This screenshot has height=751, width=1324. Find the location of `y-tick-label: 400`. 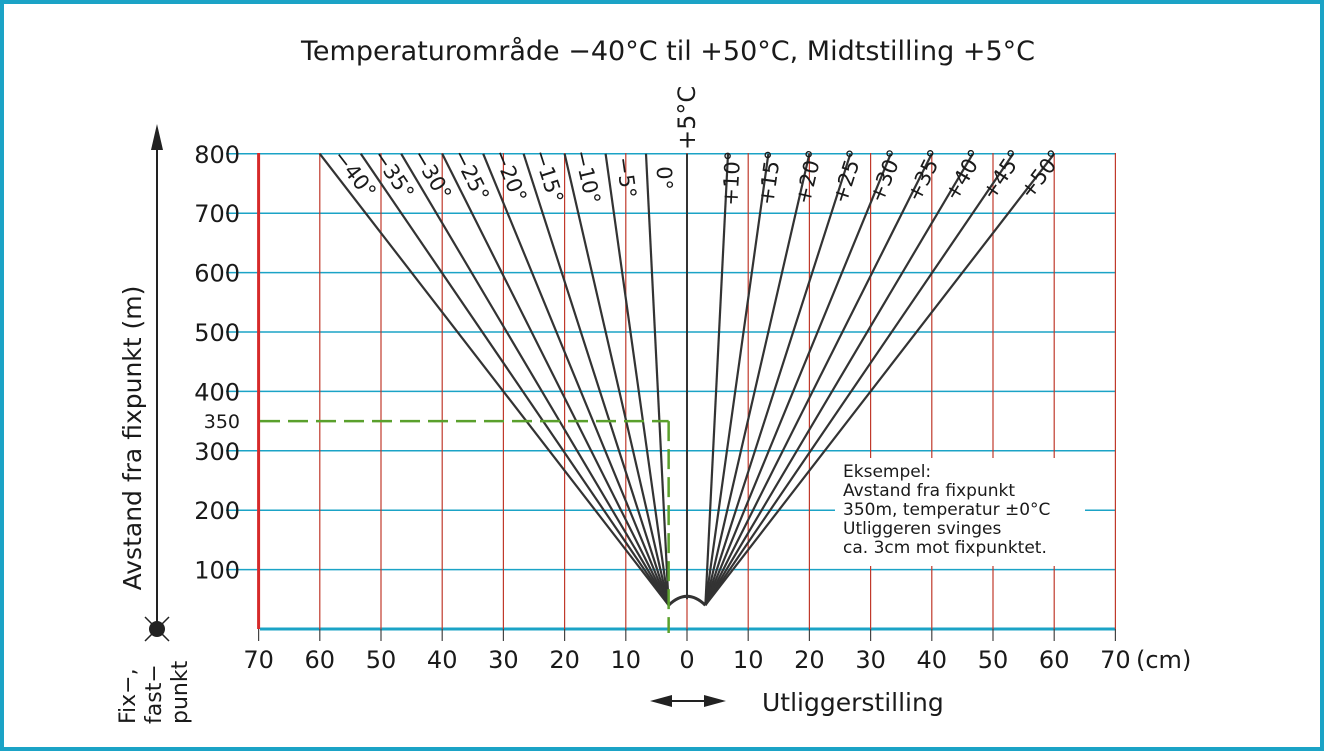

y-tick-label: 400 is located at coordinates (217, 392).